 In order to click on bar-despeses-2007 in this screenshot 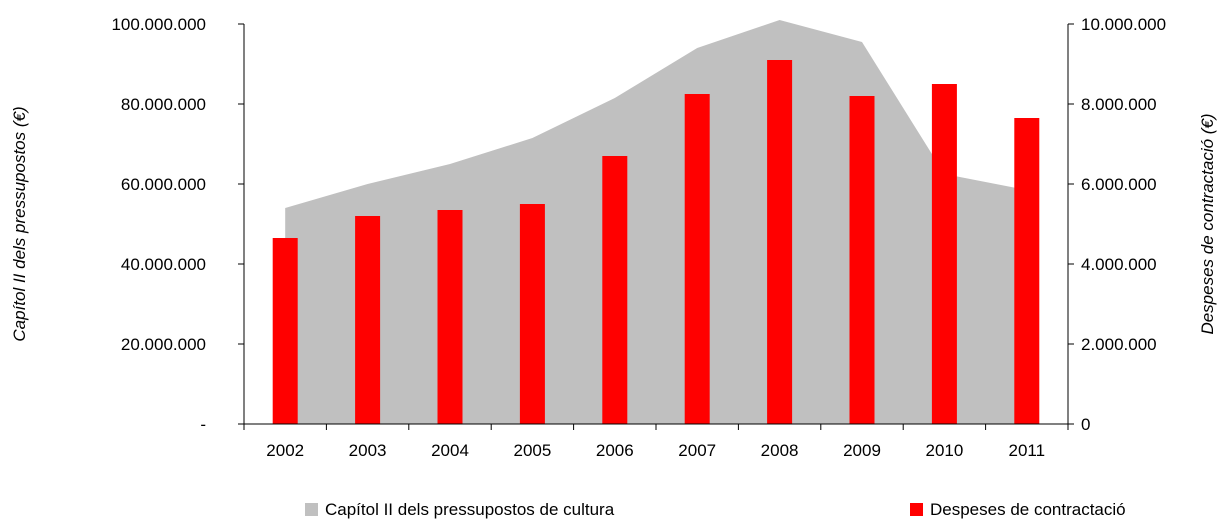, I will do `click(697, 259)`.